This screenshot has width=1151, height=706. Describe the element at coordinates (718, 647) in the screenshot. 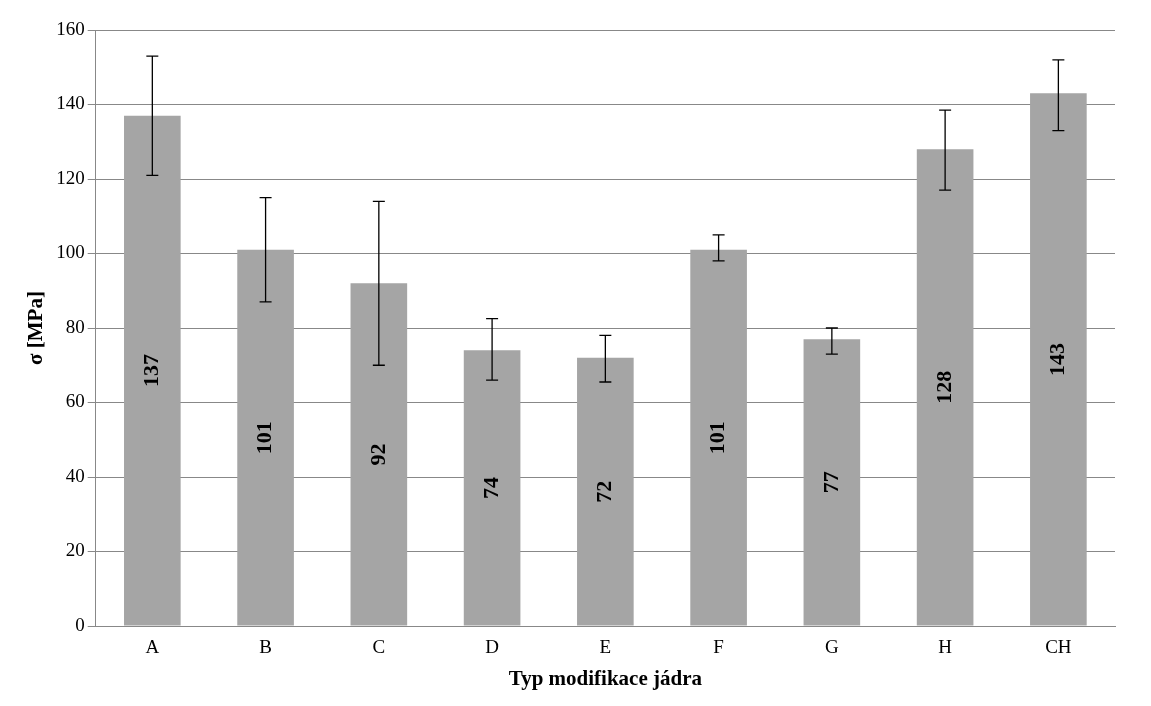

I see `x-tick-label: F` at that location.